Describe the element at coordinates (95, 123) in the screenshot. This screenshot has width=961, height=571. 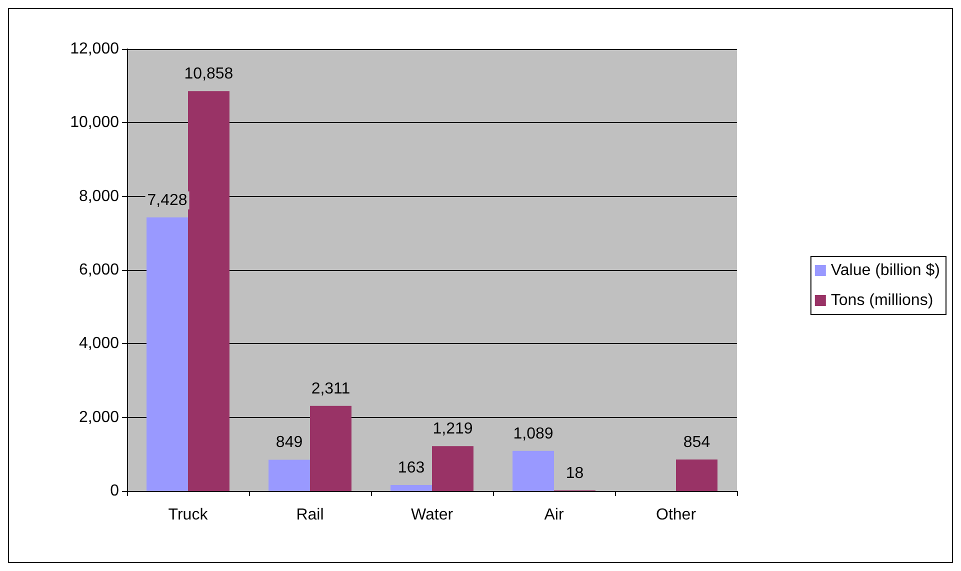
I see `y-tick-label: 10,000` at that location.